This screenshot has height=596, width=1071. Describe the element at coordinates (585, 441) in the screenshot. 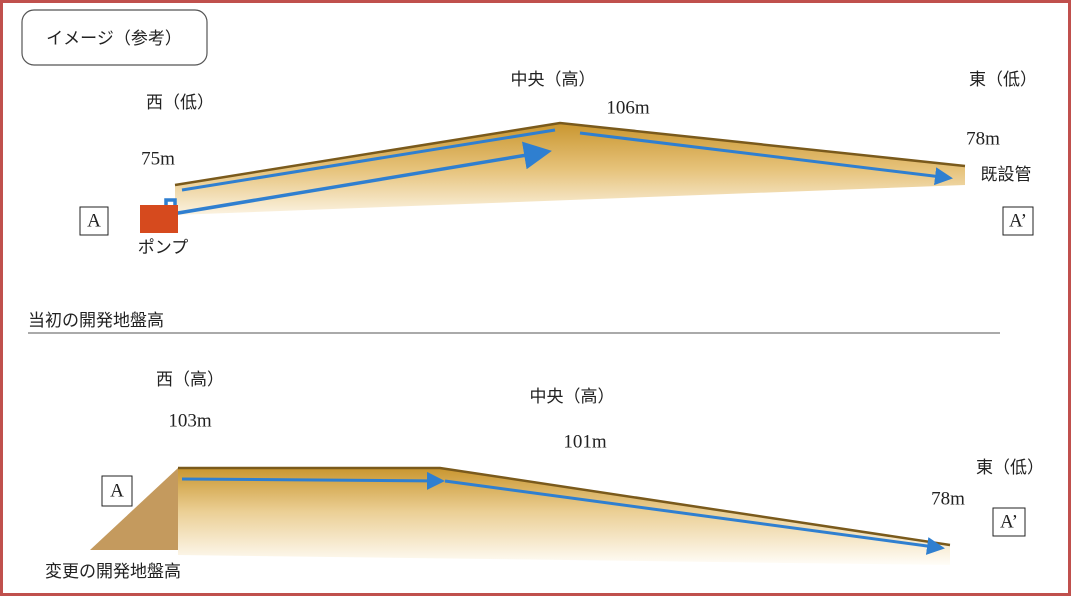

I see `center-height: 101m` at that location.